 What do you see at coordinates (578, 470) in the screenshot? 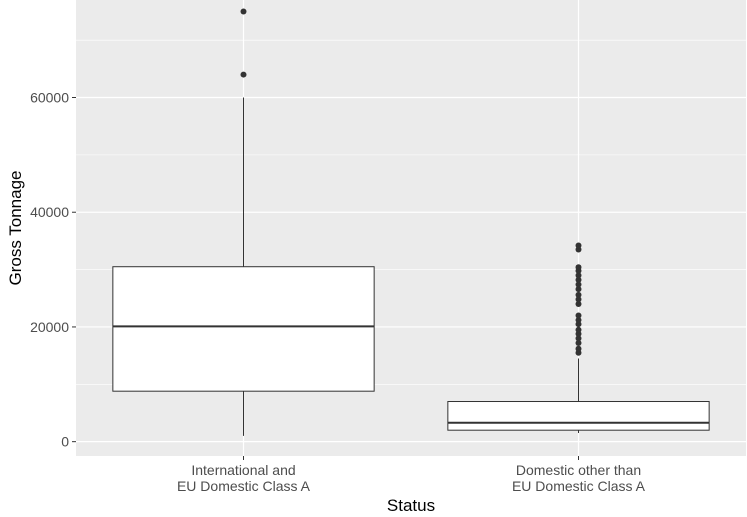
I see `x-tick-label-line: Domestic other than` at bounding box center [578, 470].